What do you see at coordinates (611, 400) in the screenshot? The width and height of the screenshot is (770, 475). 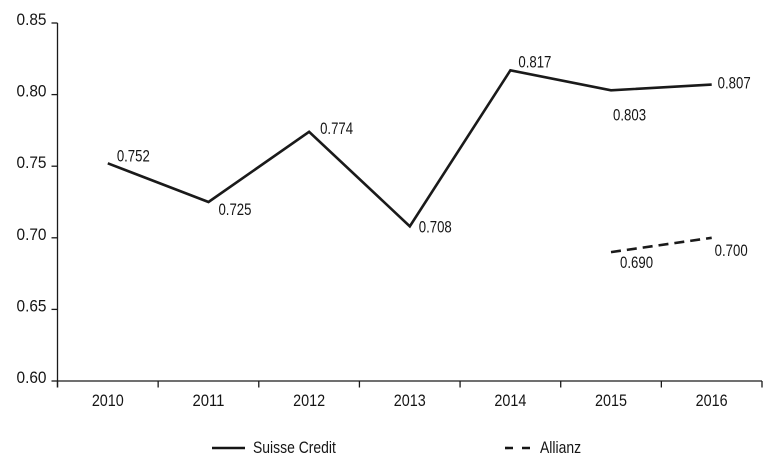 I see `x-tick-label: 2015` at bounding box center [611, 400].